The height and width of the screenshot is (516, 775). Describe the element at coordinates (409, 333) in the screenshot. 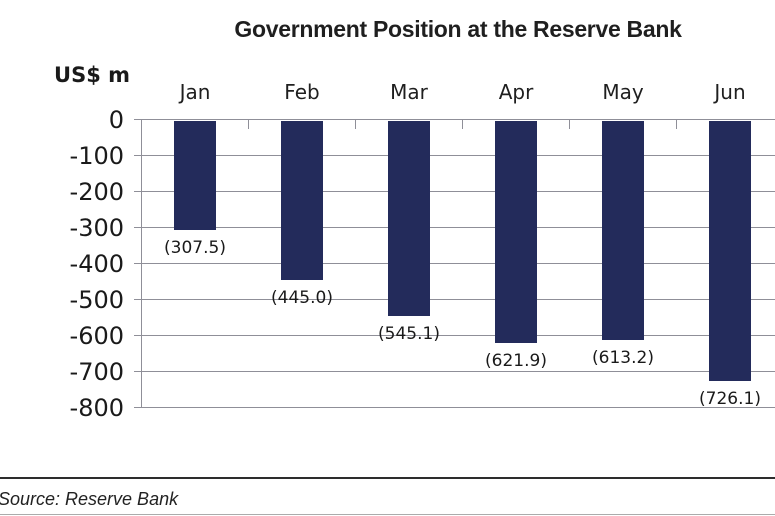

I see `value-label-mar: (545.1)` at that location.